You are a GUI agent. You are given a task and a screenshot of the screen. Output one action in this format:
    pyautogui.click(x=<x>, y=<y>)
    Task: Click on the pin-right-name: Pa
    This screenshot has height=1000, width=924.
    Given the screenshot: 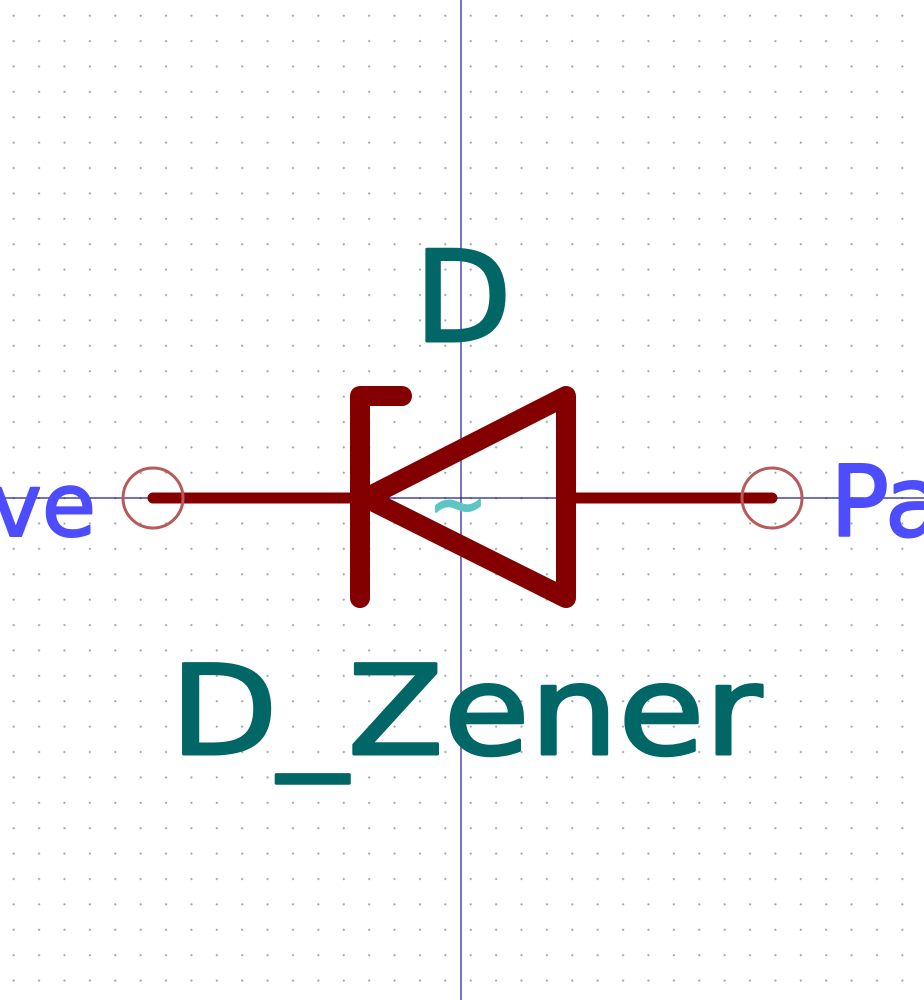 What is the action you would take?
    pyautogui.click(x=876, y=503)
    